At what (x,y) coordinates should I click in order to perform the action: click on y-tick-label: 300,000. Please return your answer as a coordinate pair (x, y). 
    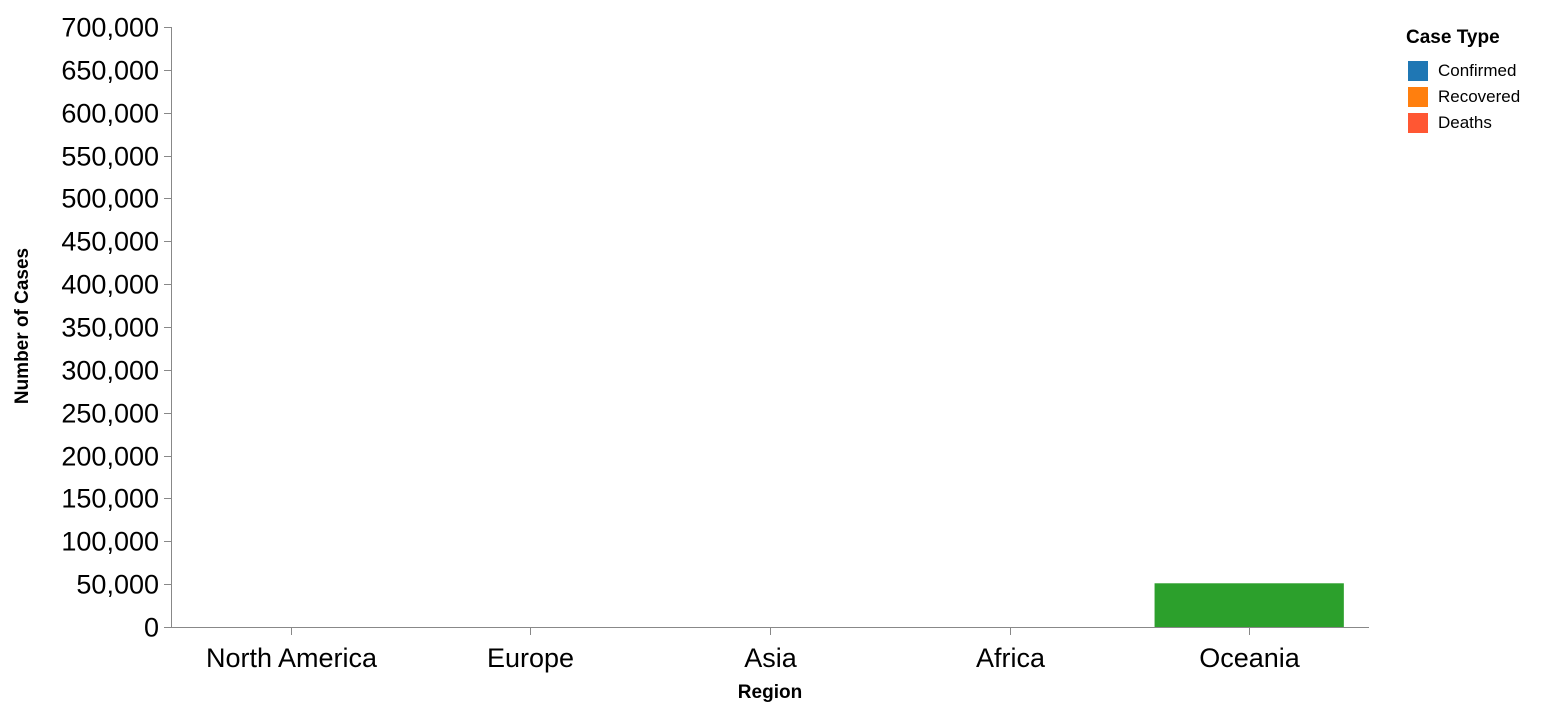
    Looking at the image, I should click on (110, 371).